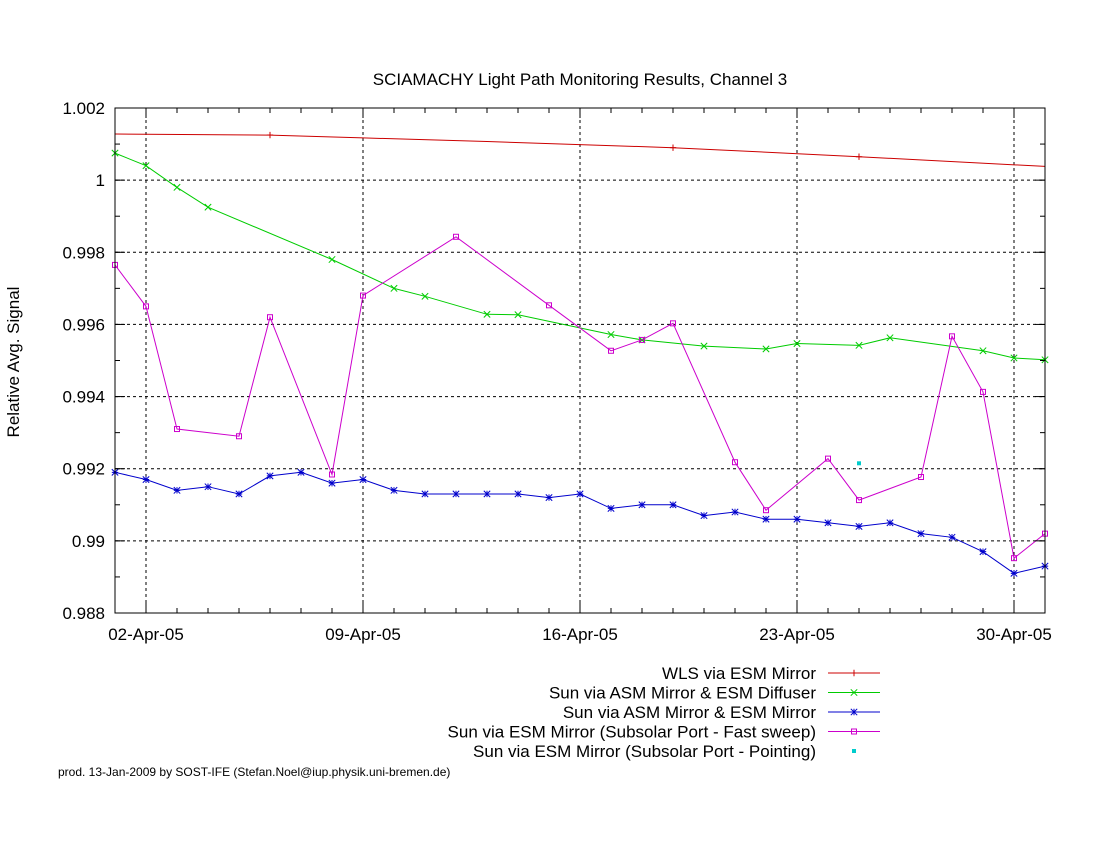 This screenshot has height=850, width=1100. What do you see at coordinates (83, 252) in the screenshot?
I see `y-tick-label: 0.998` at bounding box center [83, 252].